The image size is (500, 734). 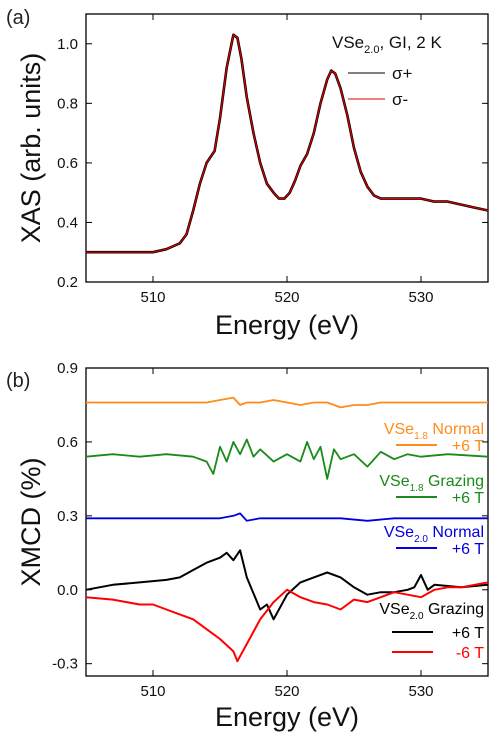 What do you see at coordinates (468, 633) in the screenshot?
I see `legend-vse20-grazing-plus-label: +6 T` at bounding box center [468, 633].